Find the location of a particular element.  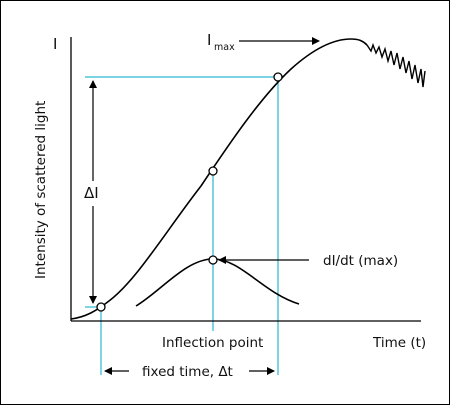

didt-label: dI/dt (max) is located at coordinates (360, 261).